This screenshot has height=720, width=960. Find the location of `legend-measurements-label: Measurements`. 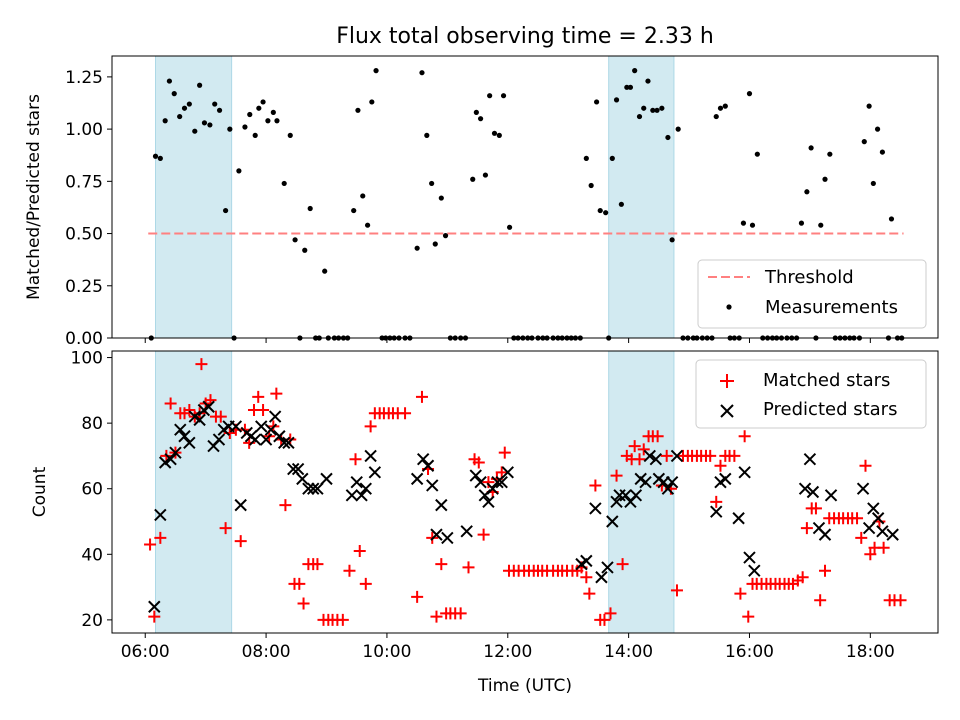

legend-measurements-label: Measurements is located at coordinates (831, 307).